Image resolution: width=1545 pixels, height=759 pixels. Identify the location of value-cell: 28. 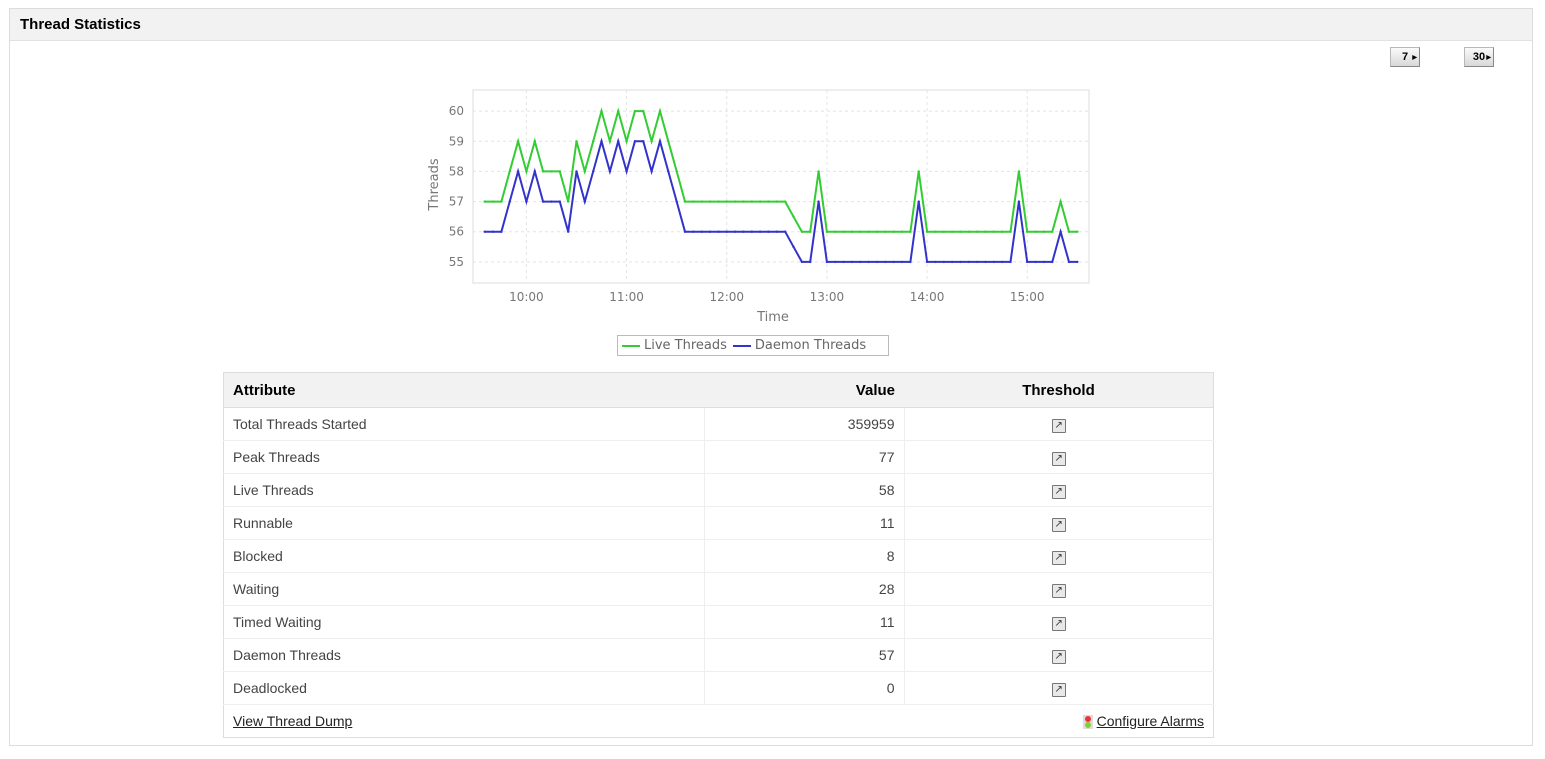
(804, 589).